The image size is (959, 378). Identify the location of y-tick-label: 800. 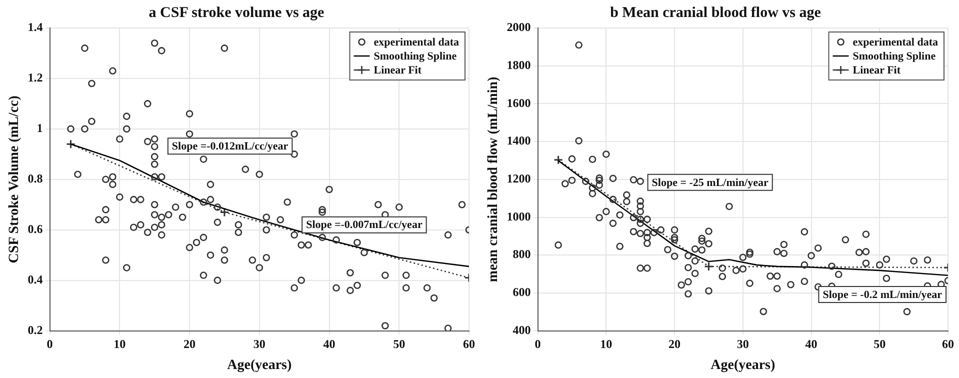
(521, 254).